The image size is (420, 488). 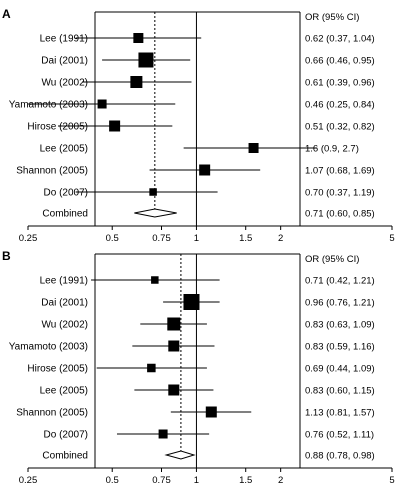 What do you see at coordinates (340, 325) in the screenshot?
I see `or-ci-value: 0.83 (0.63, 1.09)` at bounding box center [340, 325].